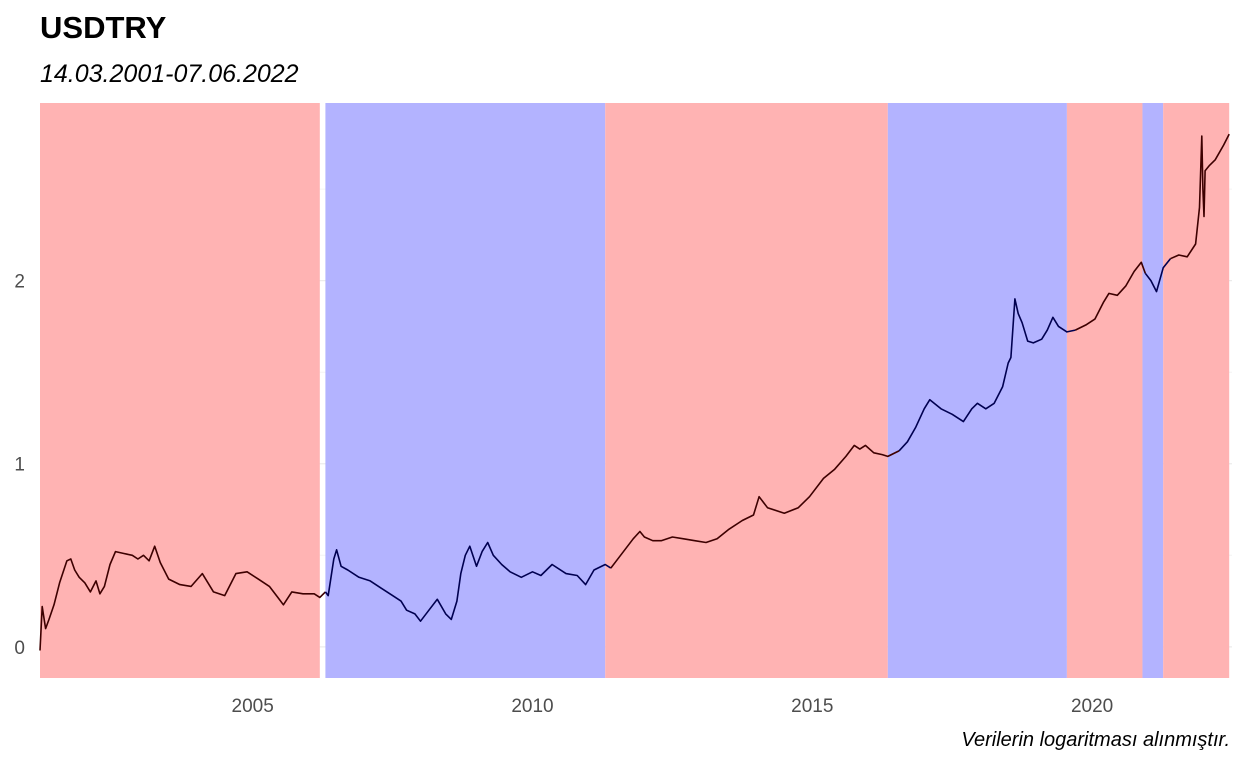  I want to click on chart-title: USDTRY, so click(103, 27).